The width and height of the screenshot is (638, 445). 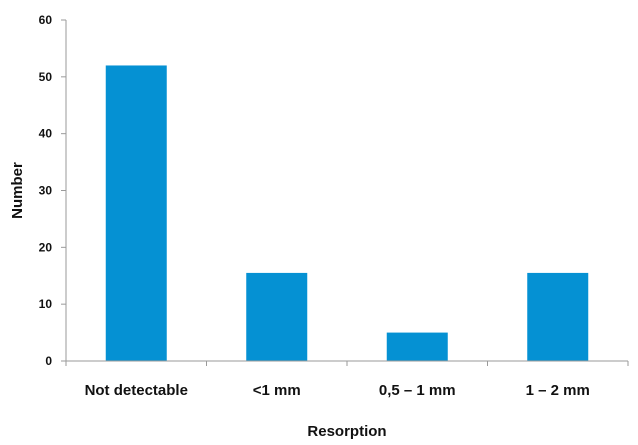 What do you see at coordinates (347, 363) in the screenshot?
I see `x-axis-ticks` at bounding box center [347, 363].